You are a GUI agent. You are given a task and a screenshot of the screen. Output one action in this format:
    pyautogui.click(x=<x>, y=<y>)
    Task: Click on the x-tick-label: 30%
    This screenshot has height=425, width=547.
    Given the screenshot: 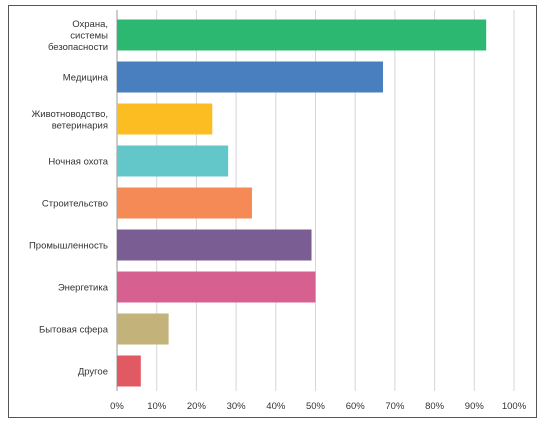 What is the action you would take?
    pyautogui.click(x=237, y=406)
    